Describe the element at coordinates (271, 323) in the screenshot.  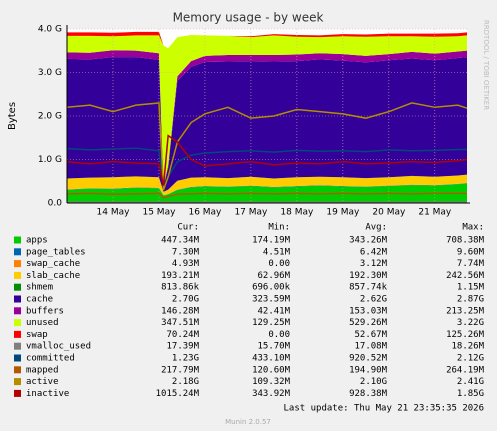
I see `legend-stat: 129.25M` at that location.